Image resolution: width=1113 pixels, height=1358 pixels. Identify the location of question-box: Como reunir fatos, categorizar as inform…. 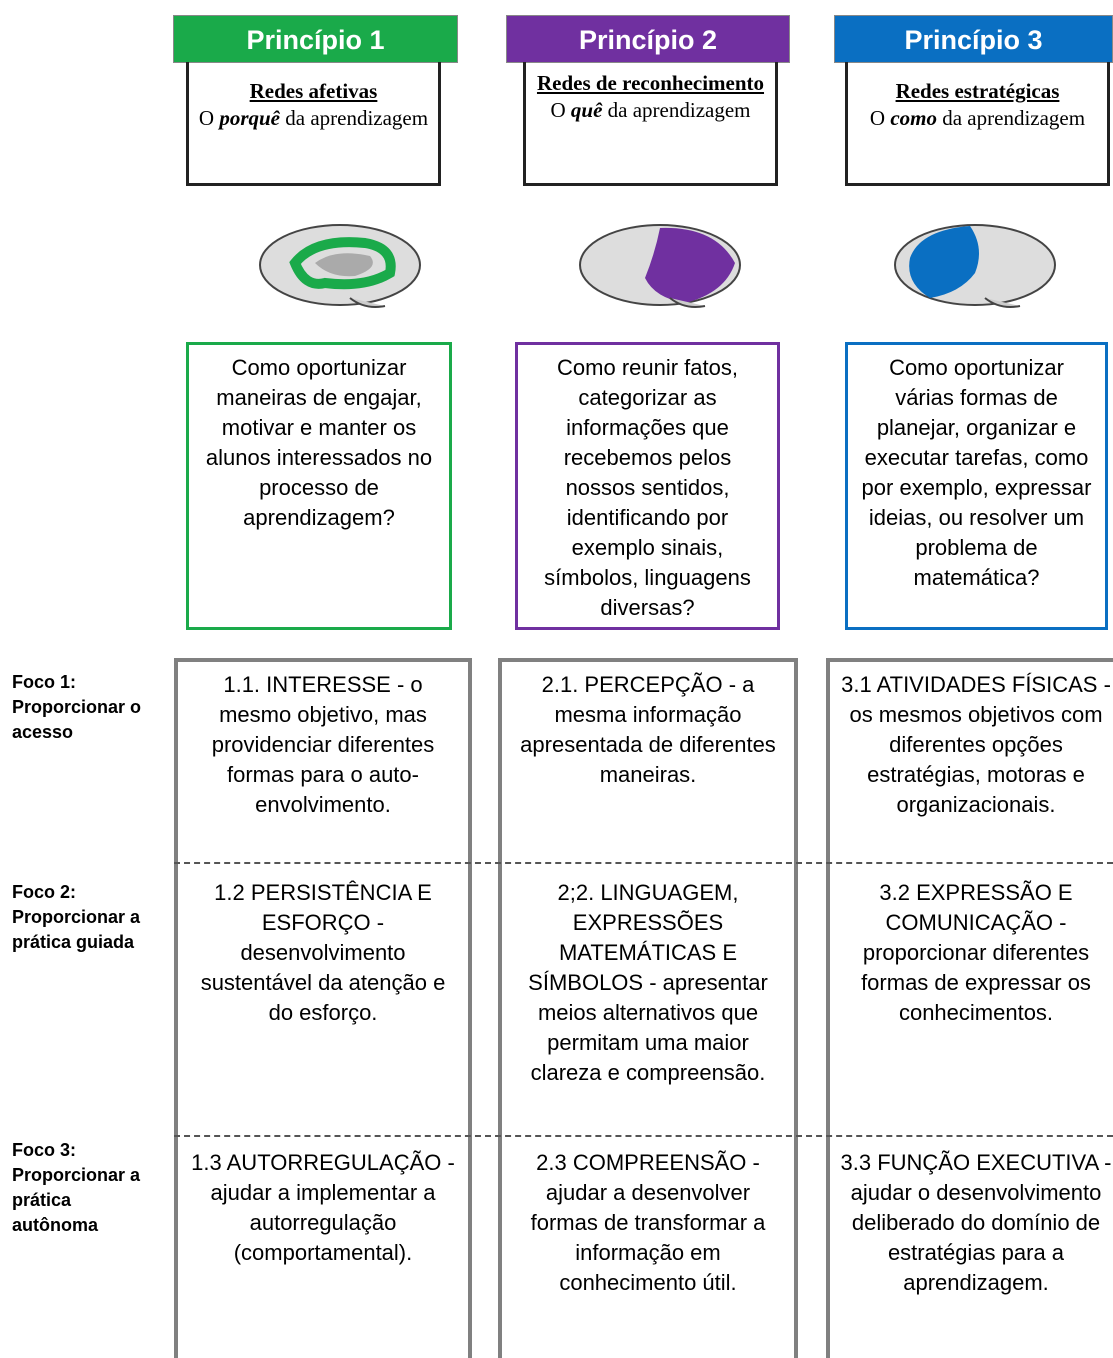
(647, 486).